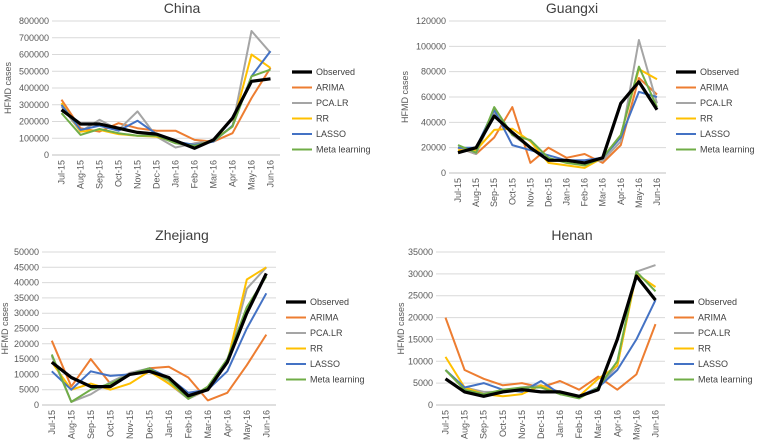 Image resolution: width=777 pixels, height=441 pixels. Describe the element at coordinates (5, 328) in the screenshot. I see `y-axis-label: HFMD cases` at that location.